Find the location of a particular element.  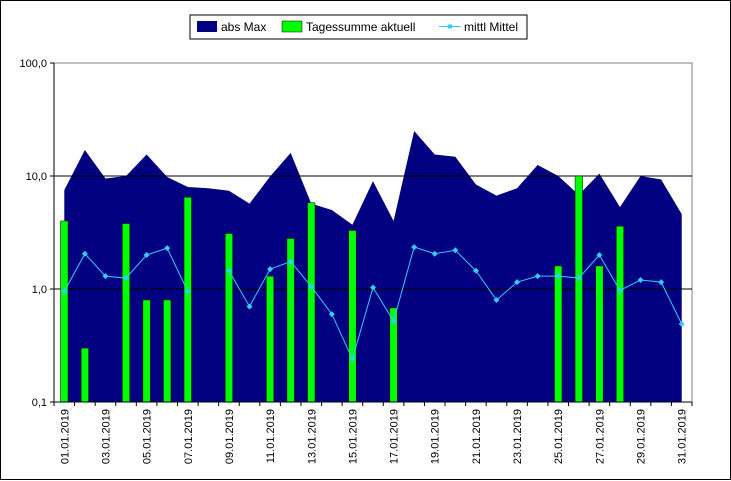

legend-swatch-tagessumme is located at coordinates (292, 26).